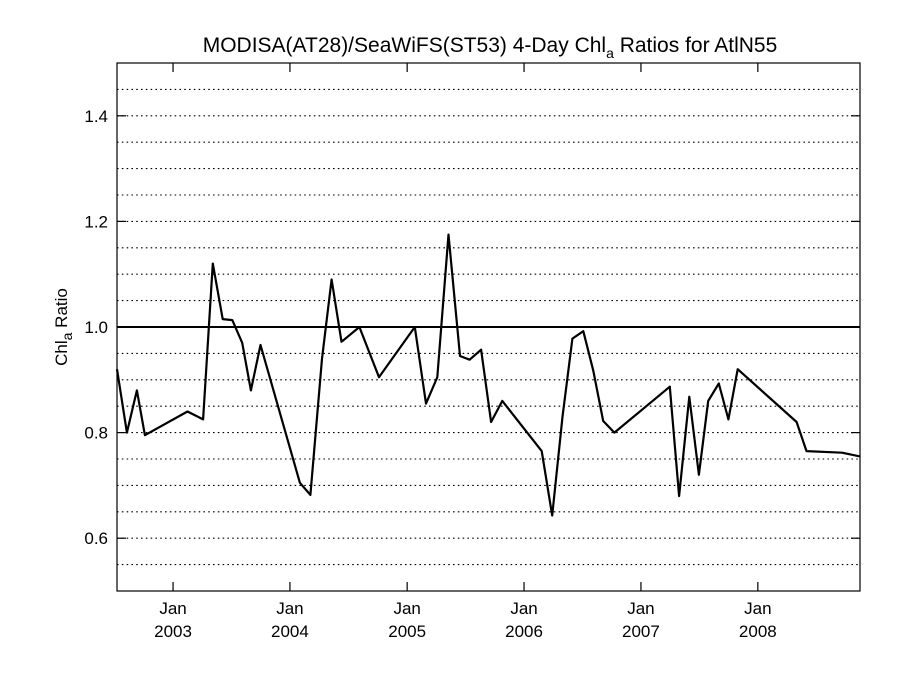  I want to click on y-tick-label: 1.2, so click(96, 221).